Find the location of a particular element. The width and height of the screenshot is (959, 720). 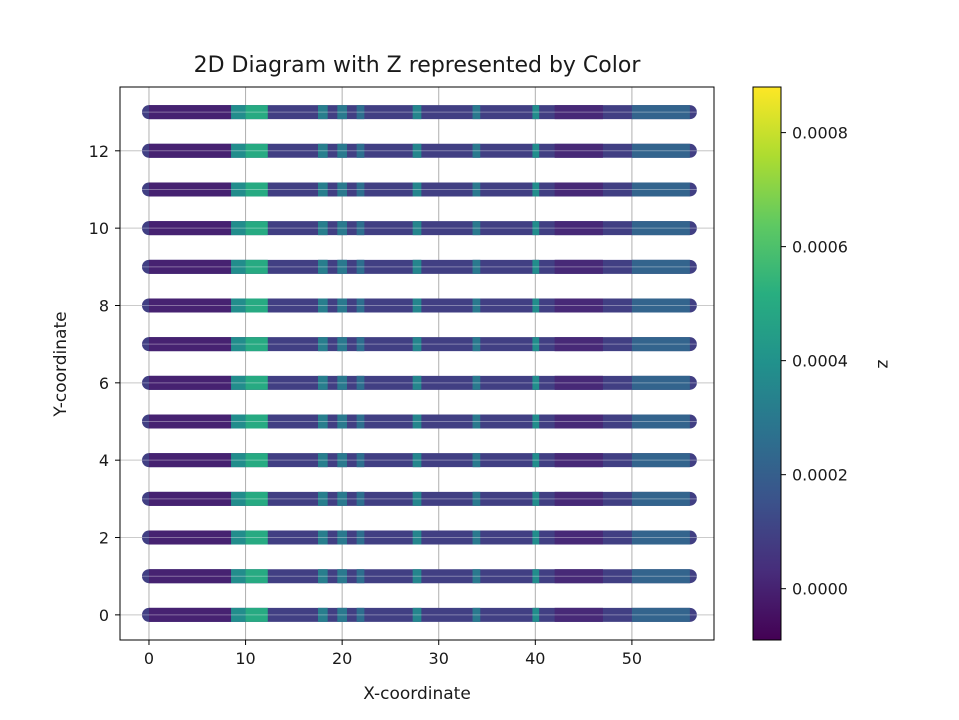

colorbar is located at coordinates (767, 363).